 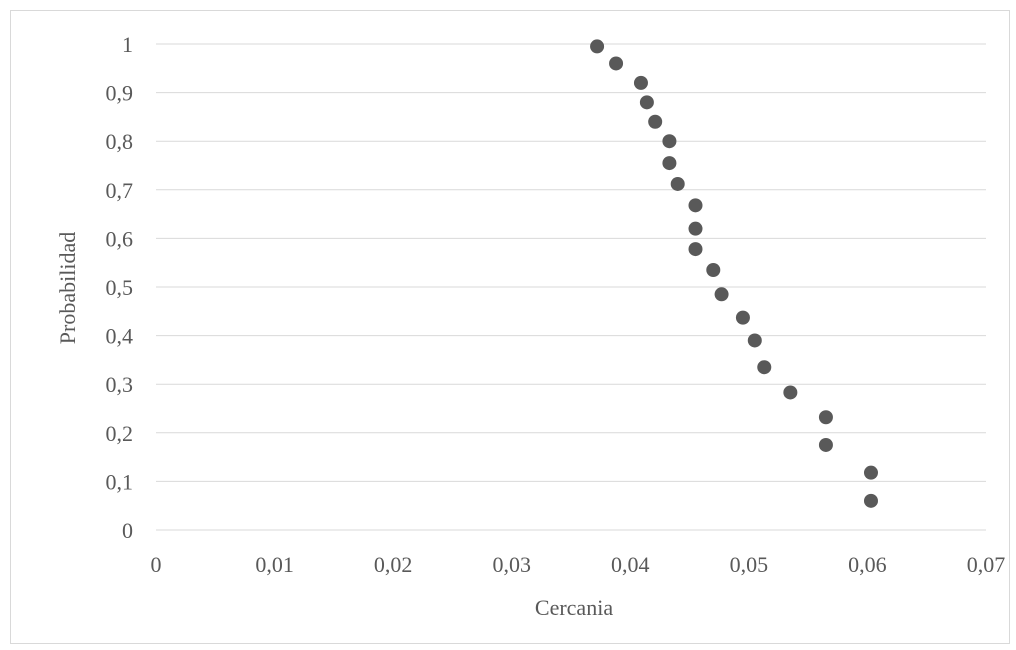 What do you see at coordinates (749, 564) in the screenshot?
I see `x-tick-label: 0,05` at bounding box center [749, 564].